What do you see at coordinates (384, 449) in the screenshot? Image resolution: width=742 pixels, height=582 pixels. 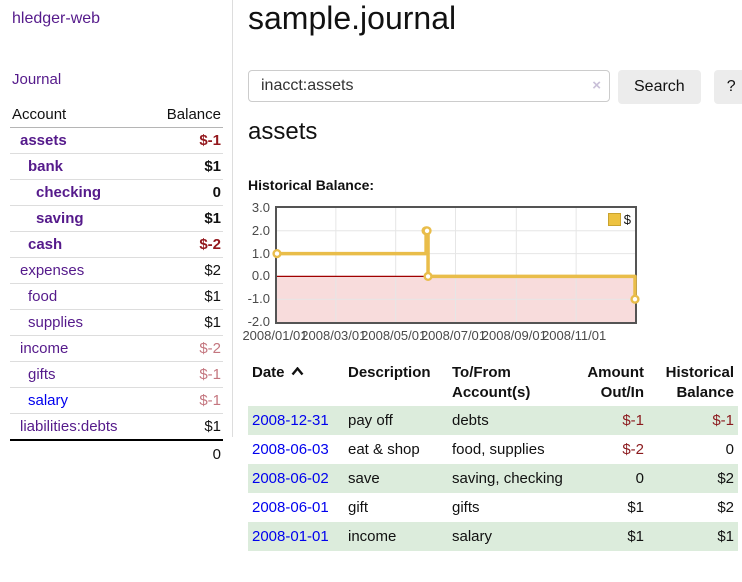 I see `transaction-description: eat & shop` at bounding box center [384, 449].